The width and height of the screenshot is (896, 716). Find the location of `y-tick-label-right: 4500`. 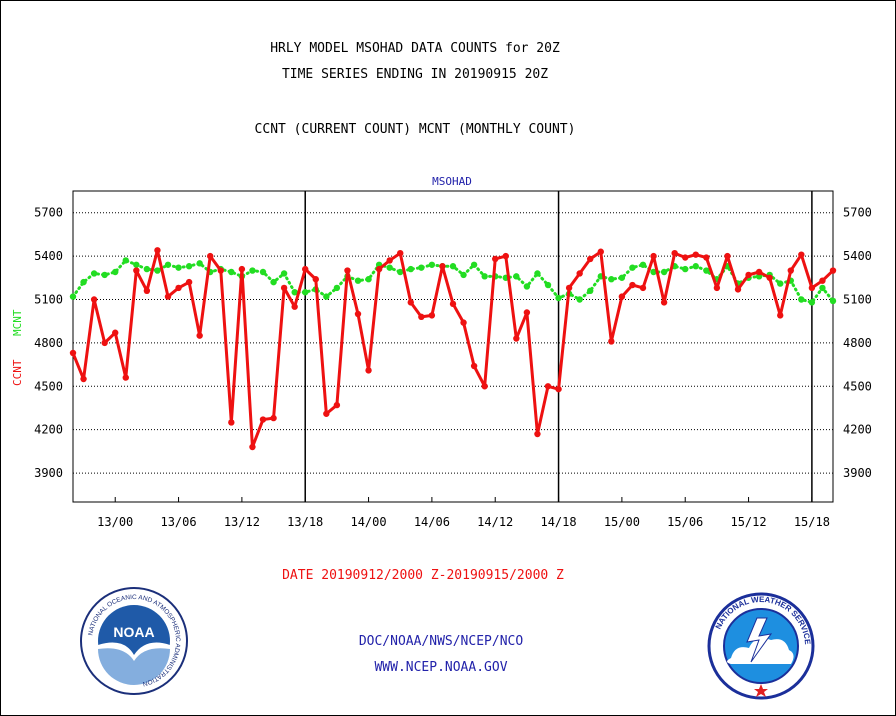

y-tick-label-right: 4500 is located at coordinates (857, 386).